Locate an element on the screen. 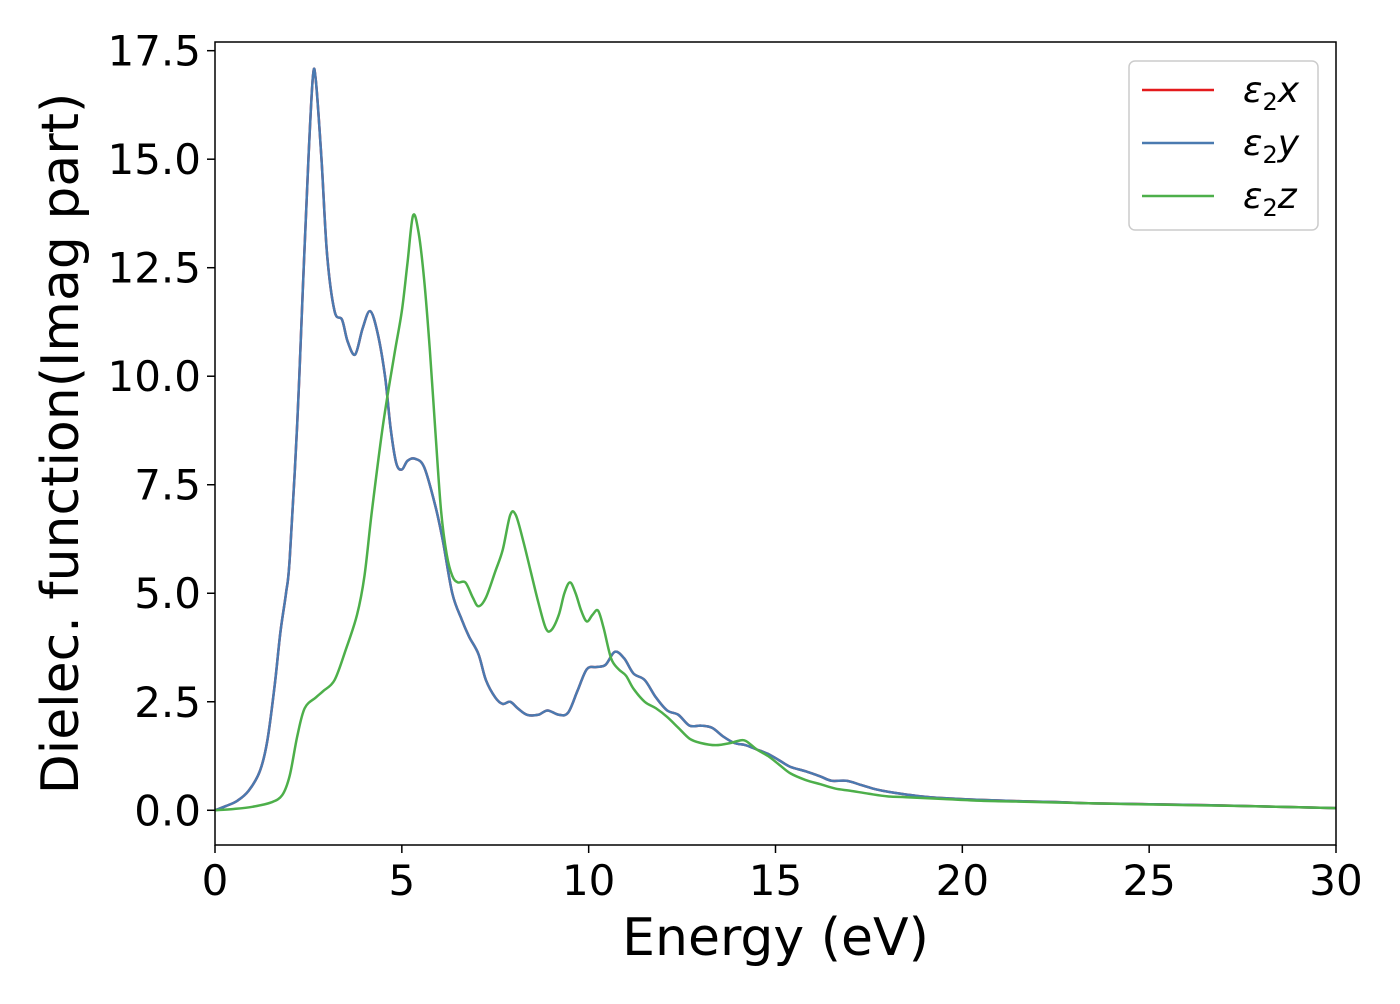 The height and width of the screenshot is (1004, 1400). x-axis-ticks: 0 5 10 15 20 25 30 is located at coordinates (782, 875).